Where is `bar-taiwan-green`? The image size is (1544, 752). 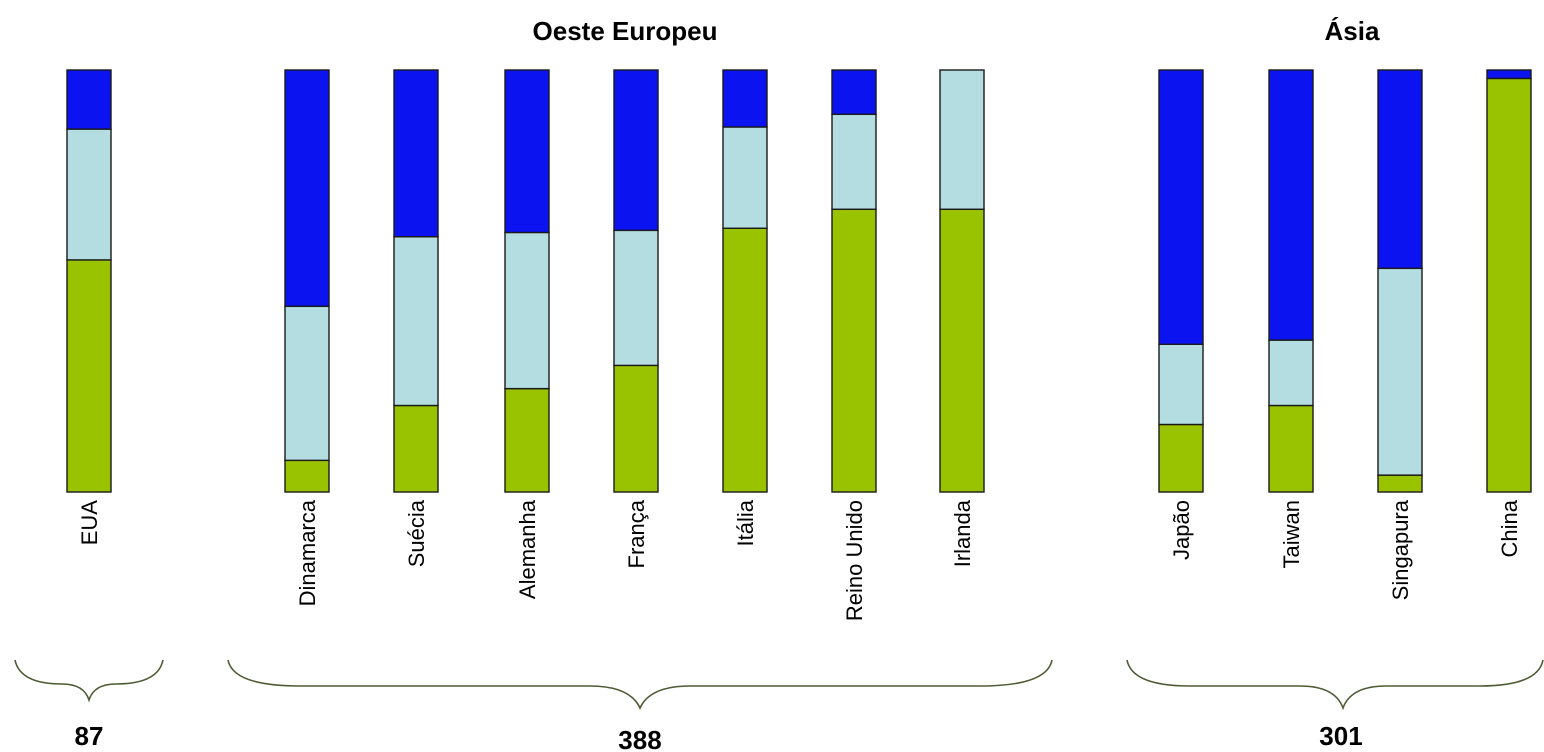 bar-taiwan-green is located at coordinates (1291, 448).